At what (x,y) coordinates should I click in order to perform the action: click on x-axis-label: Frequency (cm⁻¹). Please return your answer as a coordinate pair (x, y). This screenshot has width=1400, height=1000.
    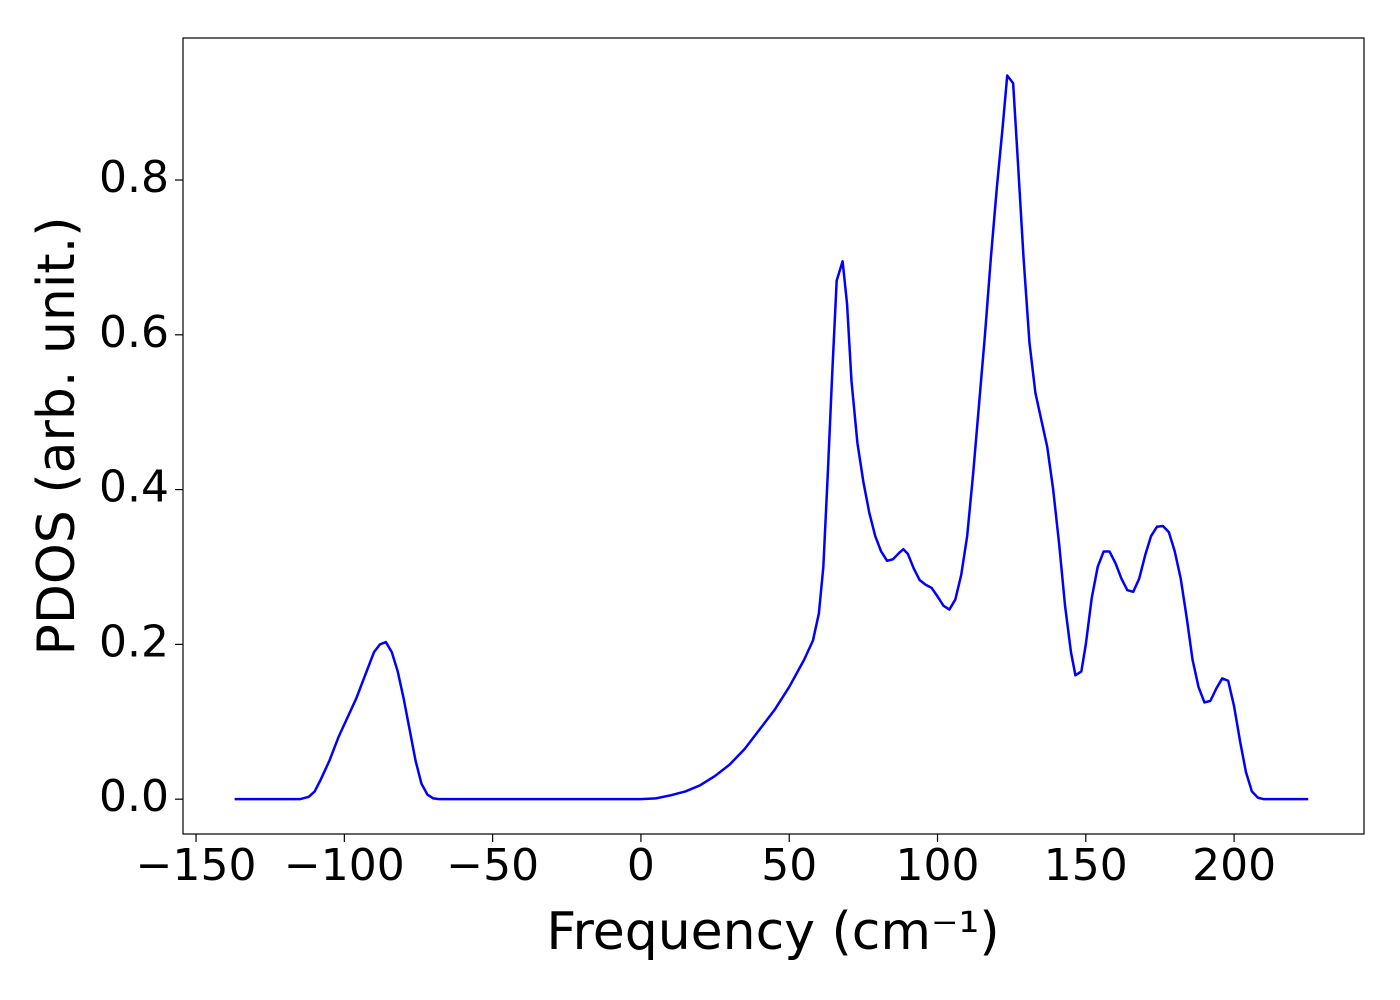
    Looking at the image, I should click on (772, 932).